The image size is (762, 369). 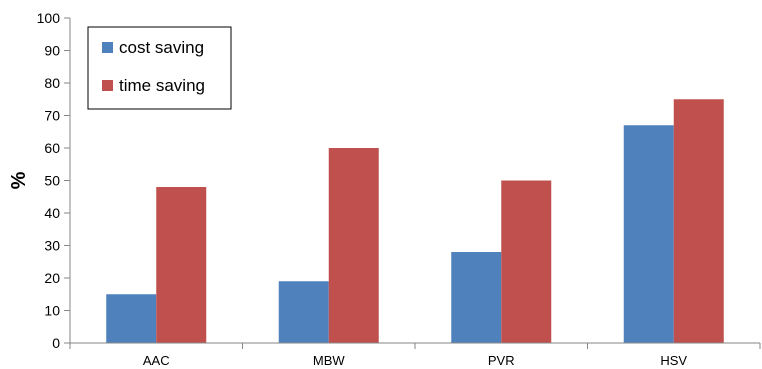 I want to click on legend: cost saving time saving, so click(x=159, y=68).